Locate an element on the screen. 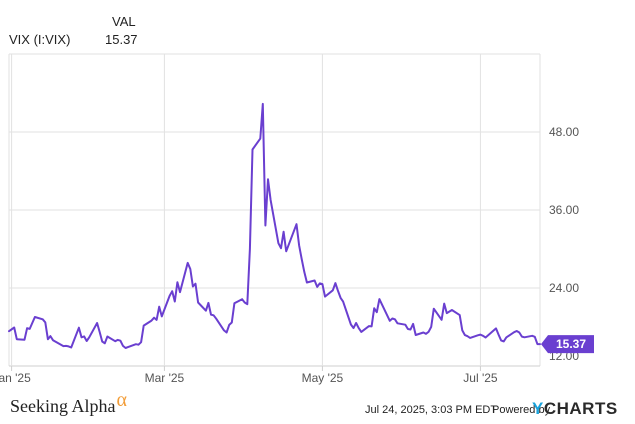  chart-timestamp: Jul 24, 2025, 3:03 PM EDT is located at coordinates (431, 410).